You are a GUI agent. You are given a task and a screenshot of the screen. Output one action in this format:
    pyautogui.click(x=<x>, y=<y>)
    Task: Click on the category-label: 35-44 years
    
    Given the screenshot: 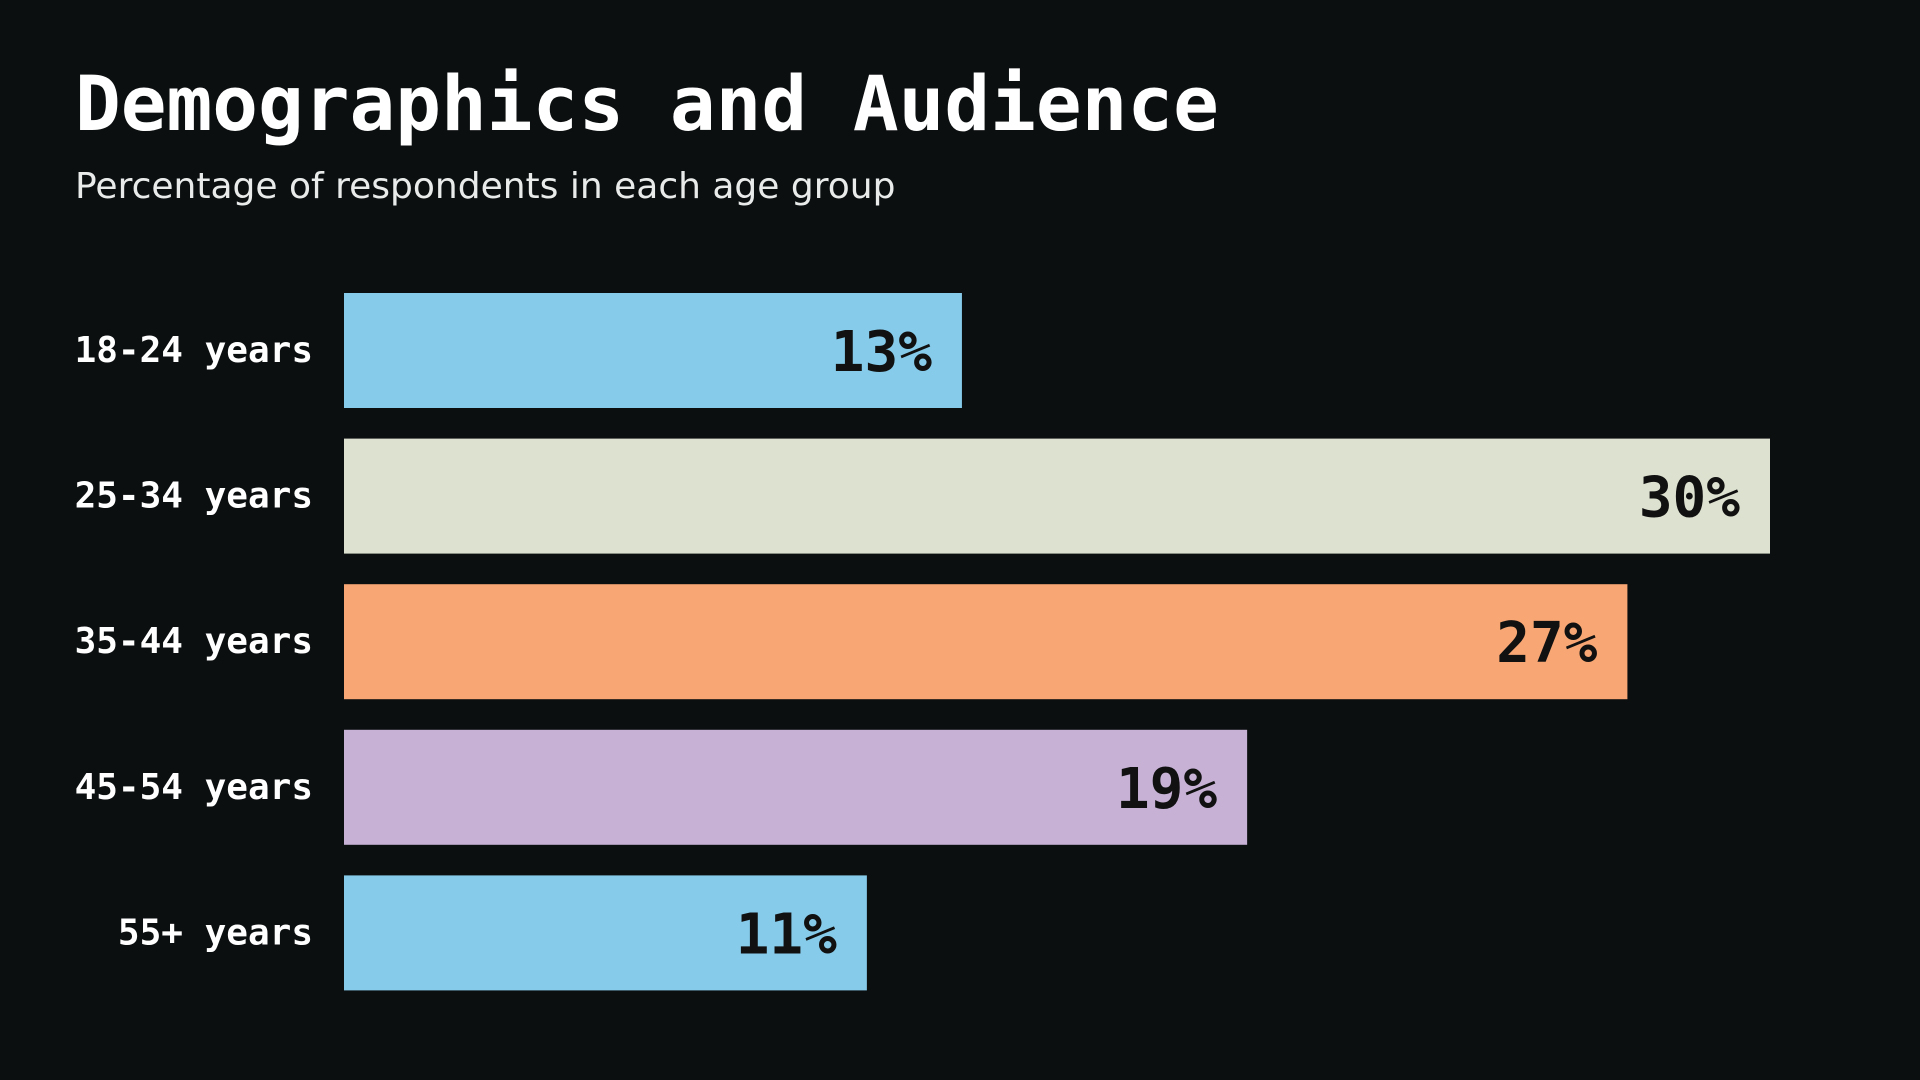 What is the action you would take?
    pyautogui.click(x=194, y=641)
    